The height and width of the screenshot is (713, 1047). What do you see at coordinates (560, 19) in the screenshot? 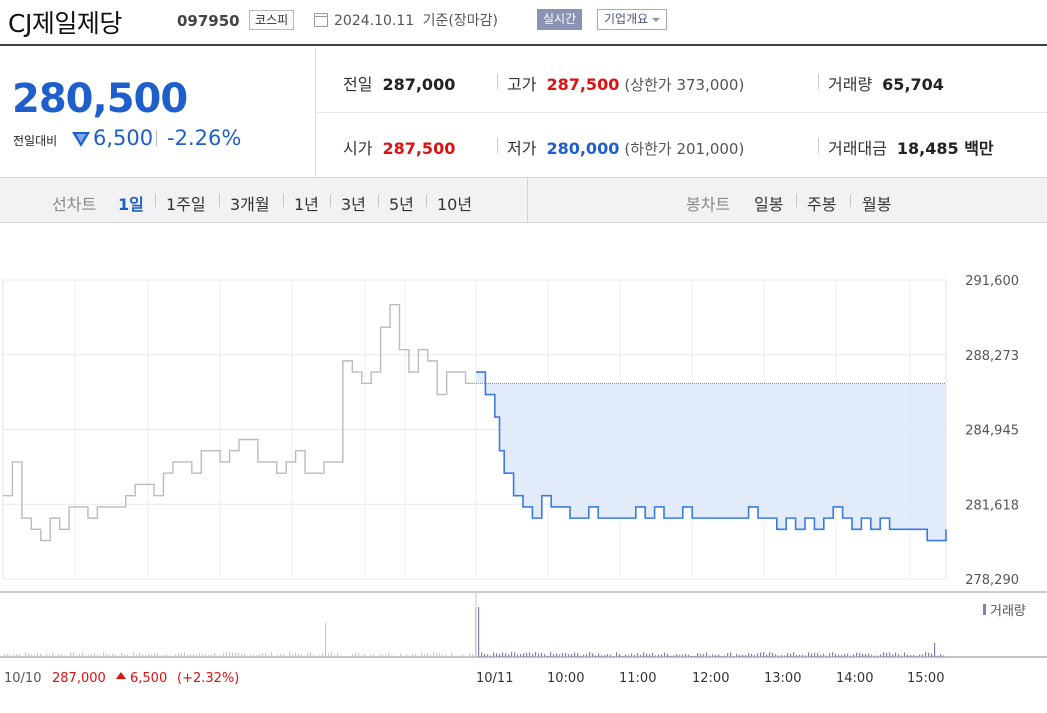
I see `realtime-button: 실시간` at bounding box center [560, 19].